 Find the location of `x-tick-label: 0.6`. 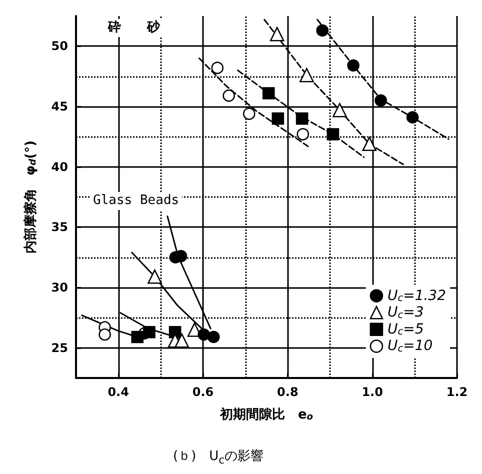

x-tick-label: 0.6 is located at coordinates (203, 392).